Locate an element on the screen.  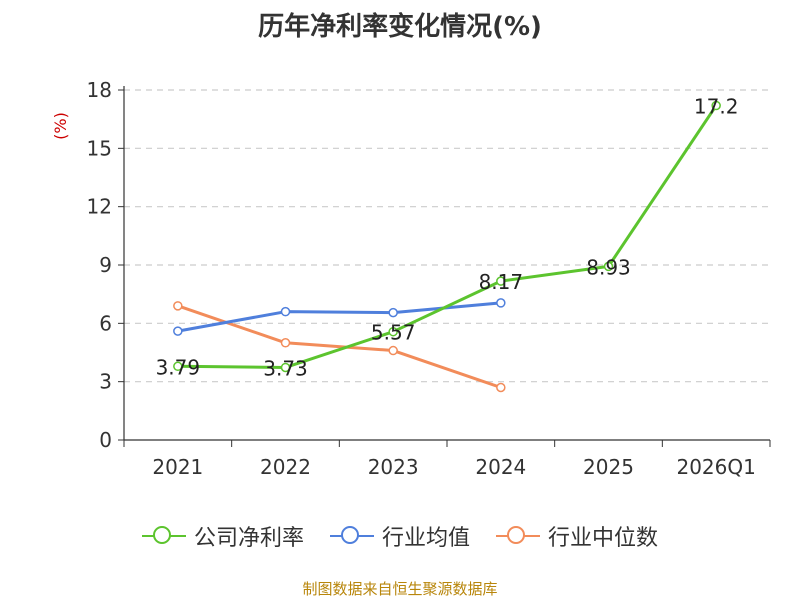
y-tick-label-15: 15 is located at coordinates (99, 148).